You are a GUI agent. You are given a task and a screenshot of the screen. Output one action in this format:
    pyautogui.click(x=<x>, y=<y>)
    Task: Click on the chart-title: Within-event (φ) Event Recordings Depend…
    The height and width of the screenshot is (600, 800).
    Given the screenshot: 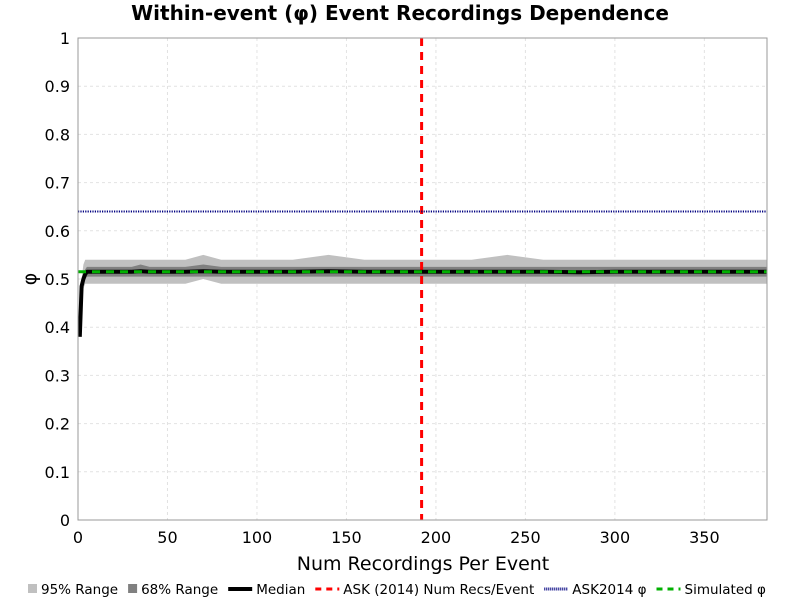 What is the action you would take?
    pyautogui.click(x=400, y=13)
    